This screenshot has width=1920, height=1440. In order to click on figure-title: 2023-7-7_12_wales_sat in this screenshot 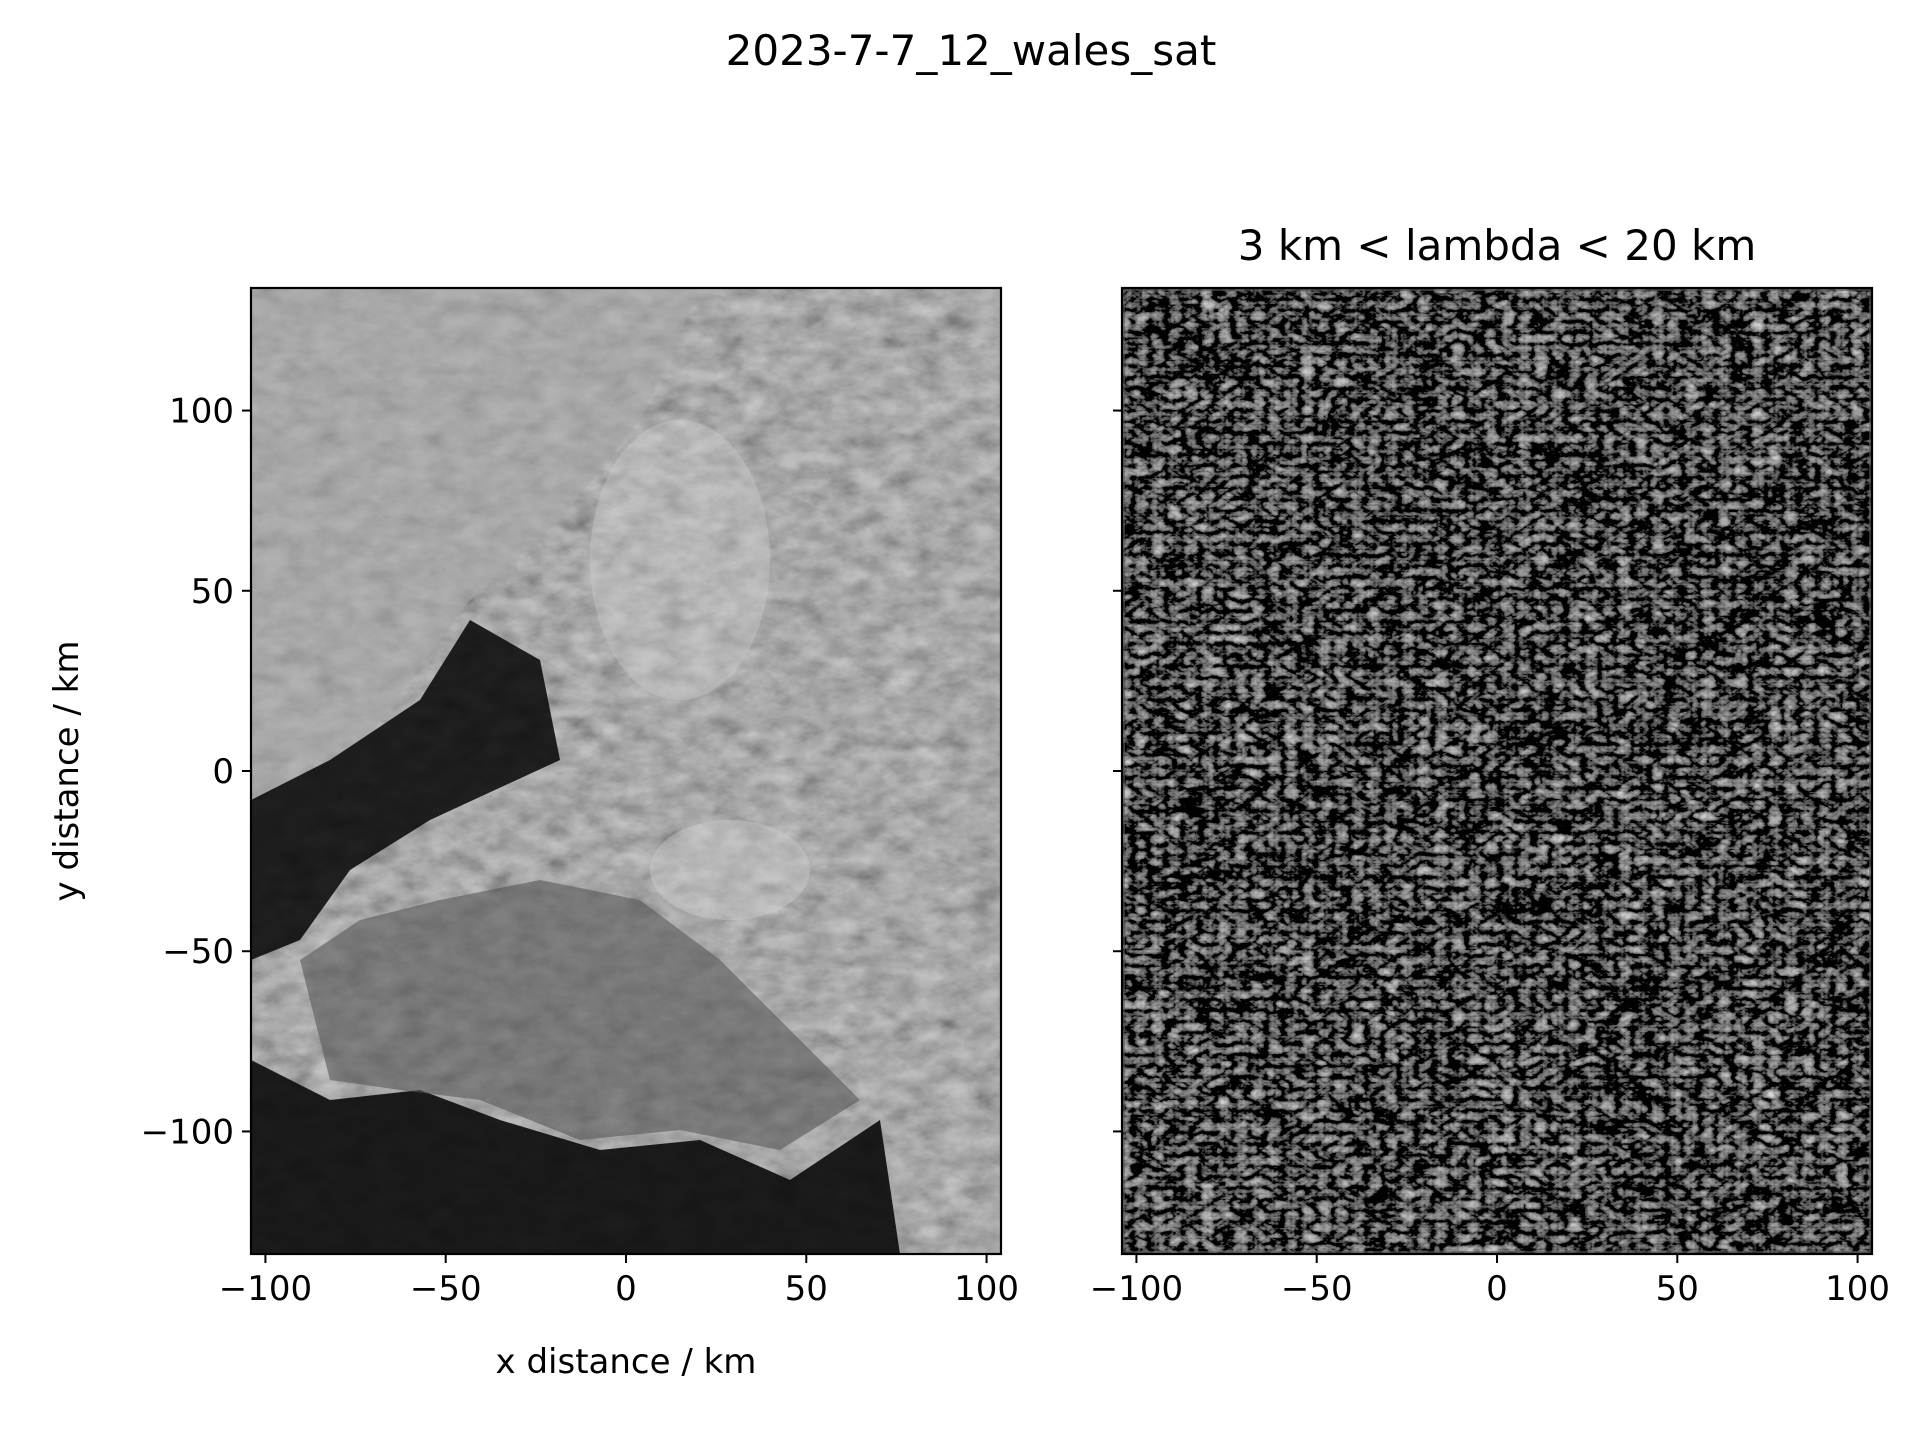, I will do `click(971, 50)`.